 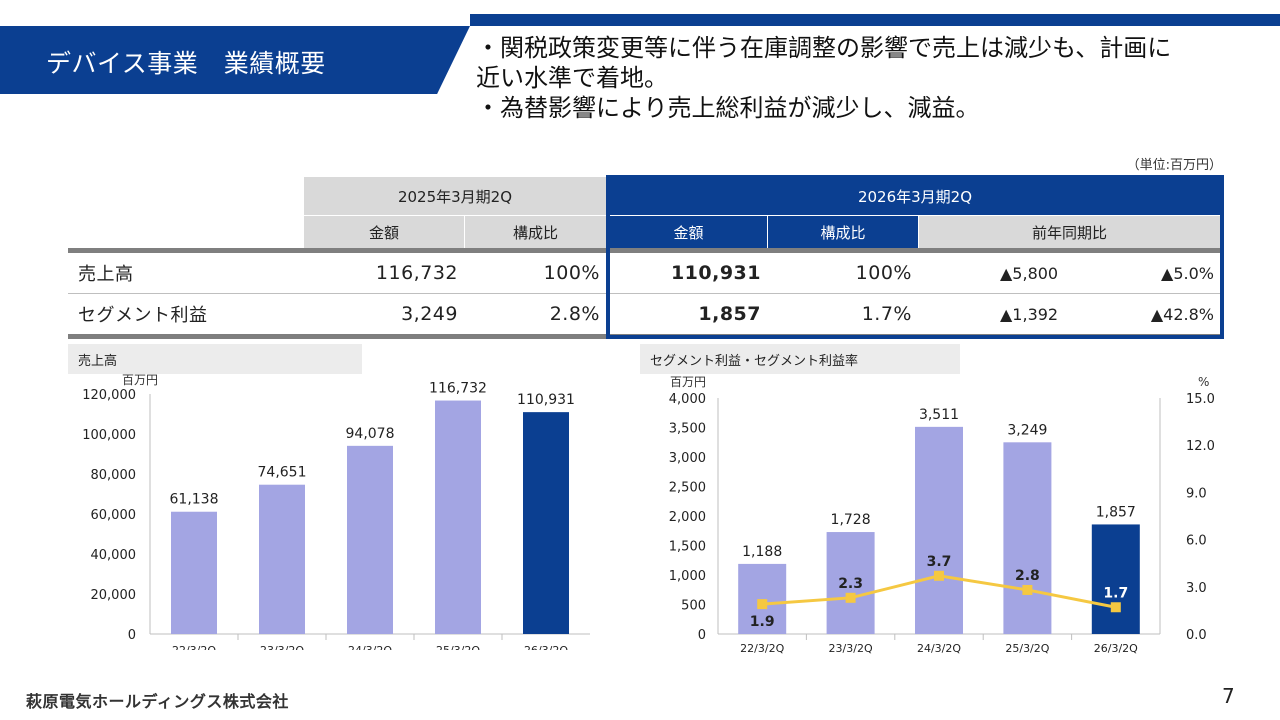 What do you see at coordinates (715, 273) in the screenshot?
I see `curr-sales-amount: 110,931` at bounding box center [715, 273].